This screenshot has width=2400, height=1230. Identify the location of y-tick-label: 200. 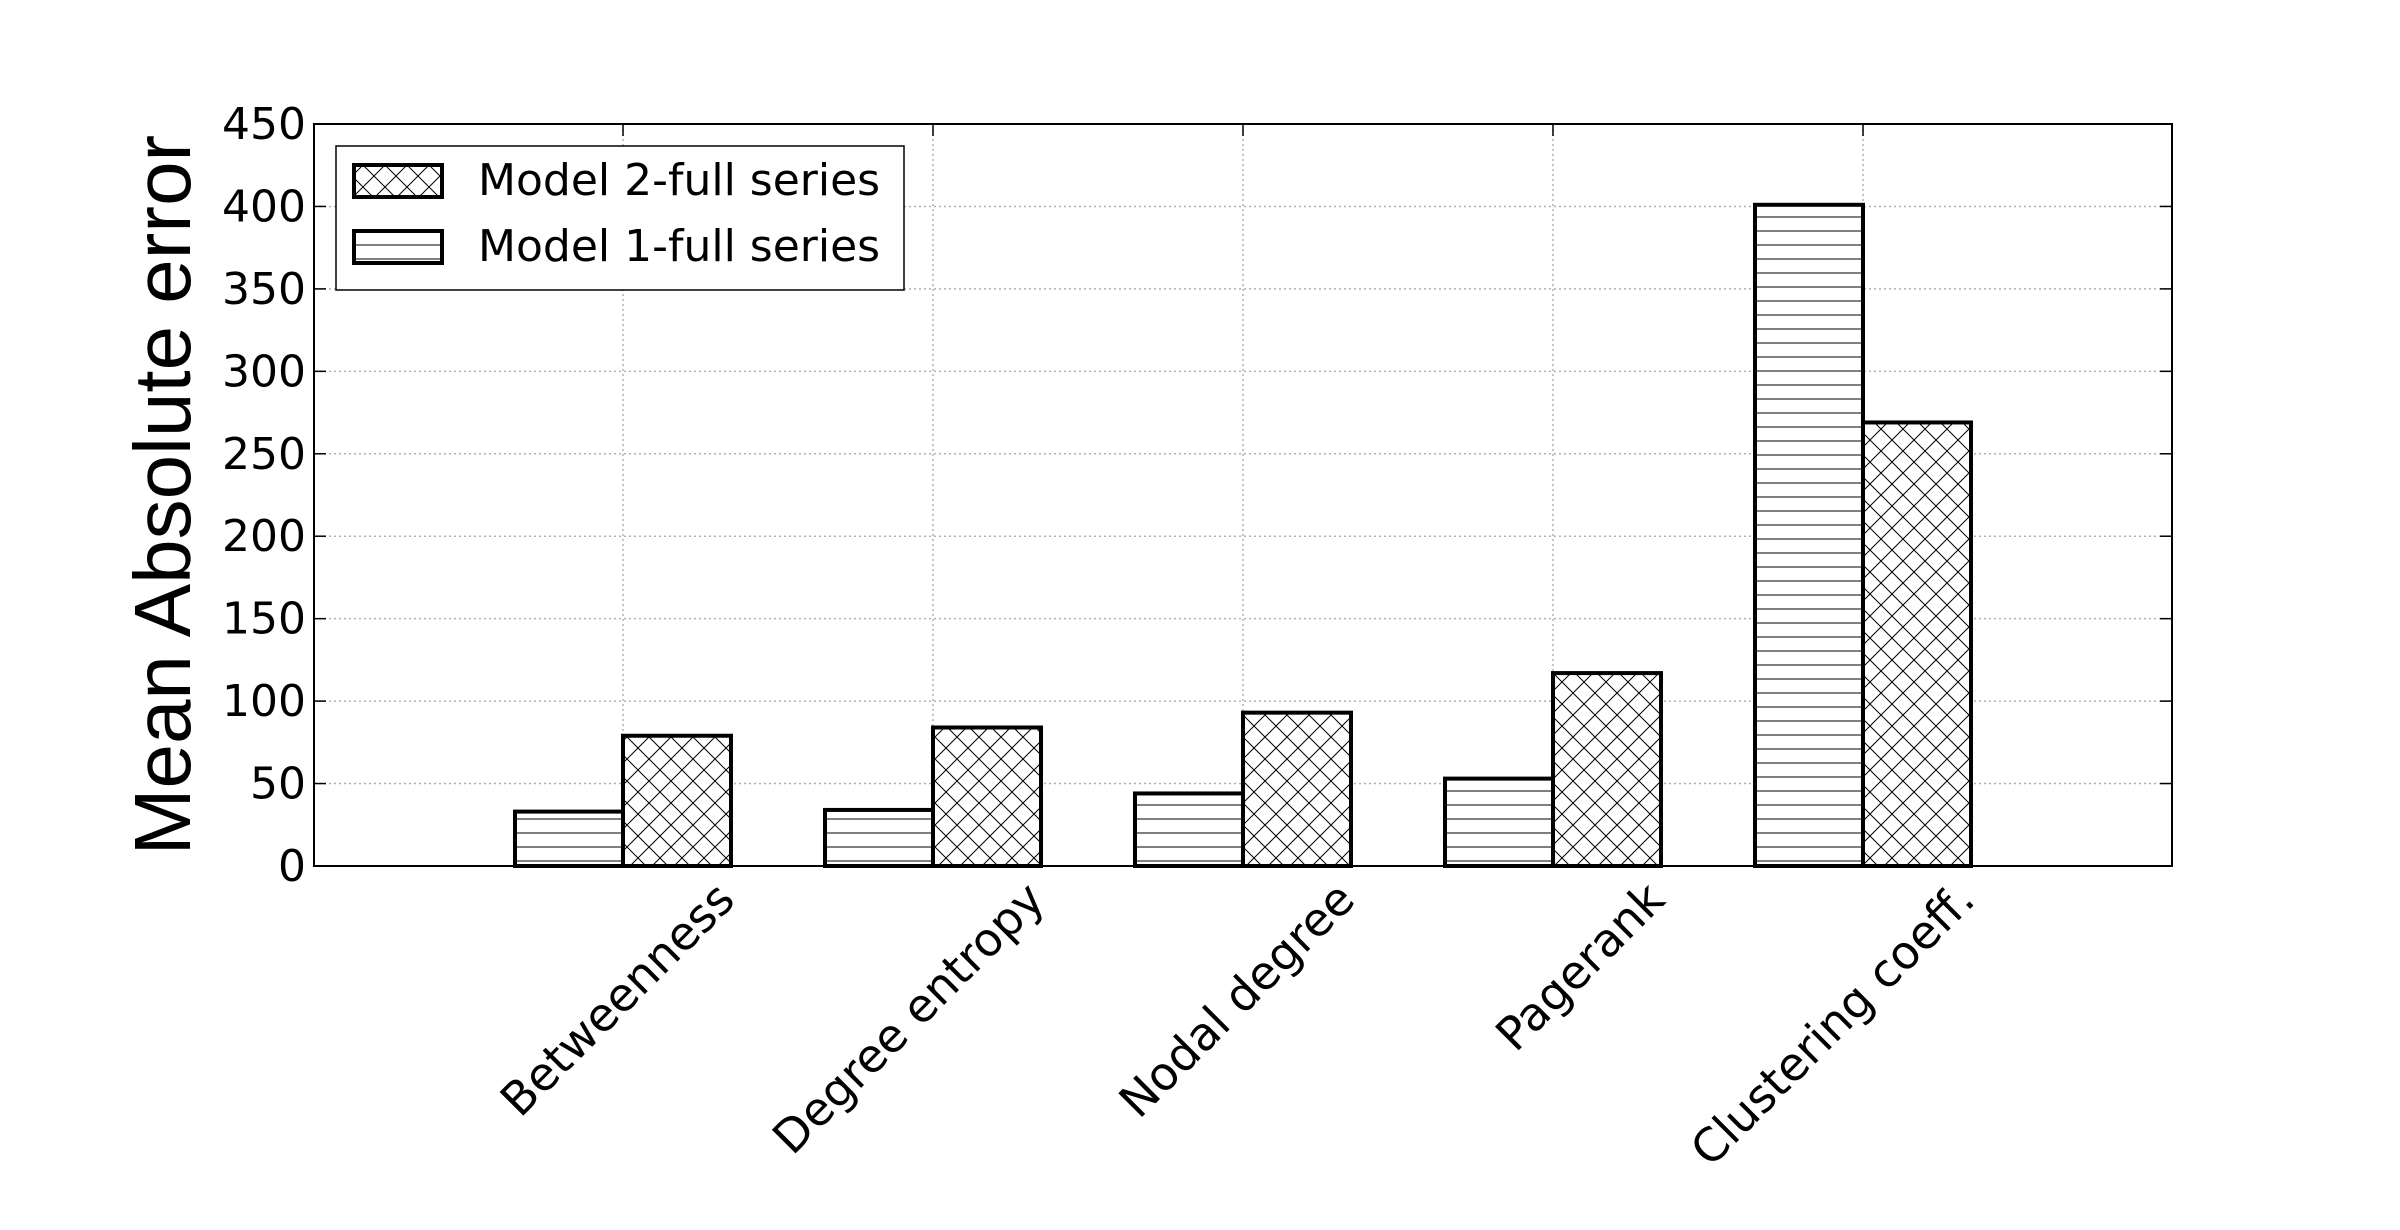
(264, 536).